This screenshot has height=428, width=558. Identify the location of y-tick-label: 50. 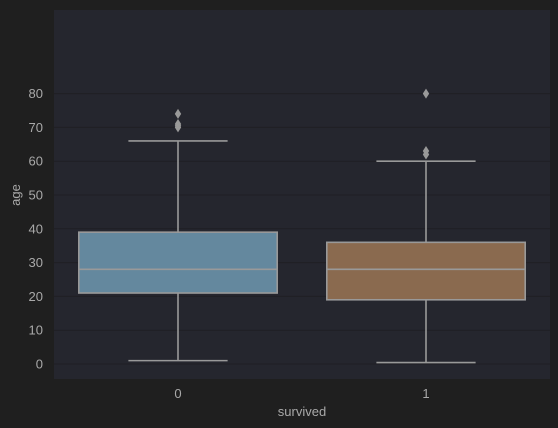
(36, 195).